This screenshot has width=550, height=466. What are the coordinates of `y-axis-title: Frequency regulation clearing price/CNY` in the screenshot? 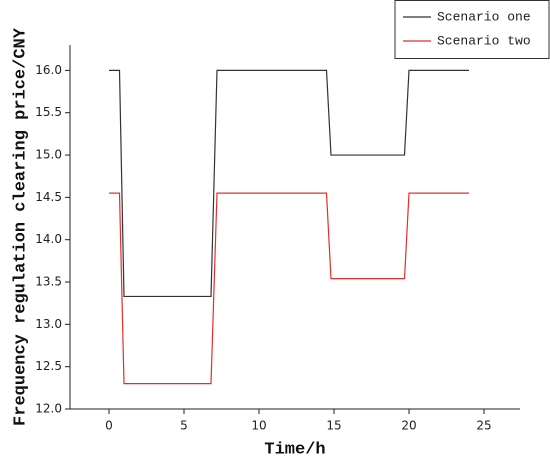 It's located at (20, 226).